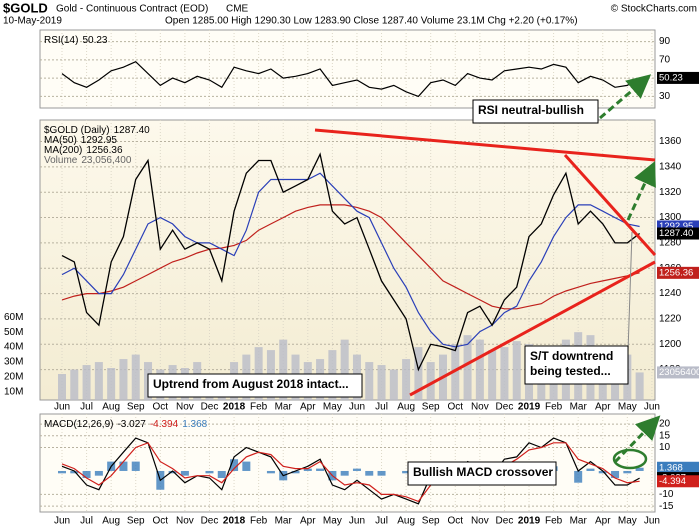 This screenshot has width=700, height=530. What do you see at coordinates (78, 424) in the screenshot?
I see `legend-name: MACD(12,26,9)` at bounding box center [78, 424].